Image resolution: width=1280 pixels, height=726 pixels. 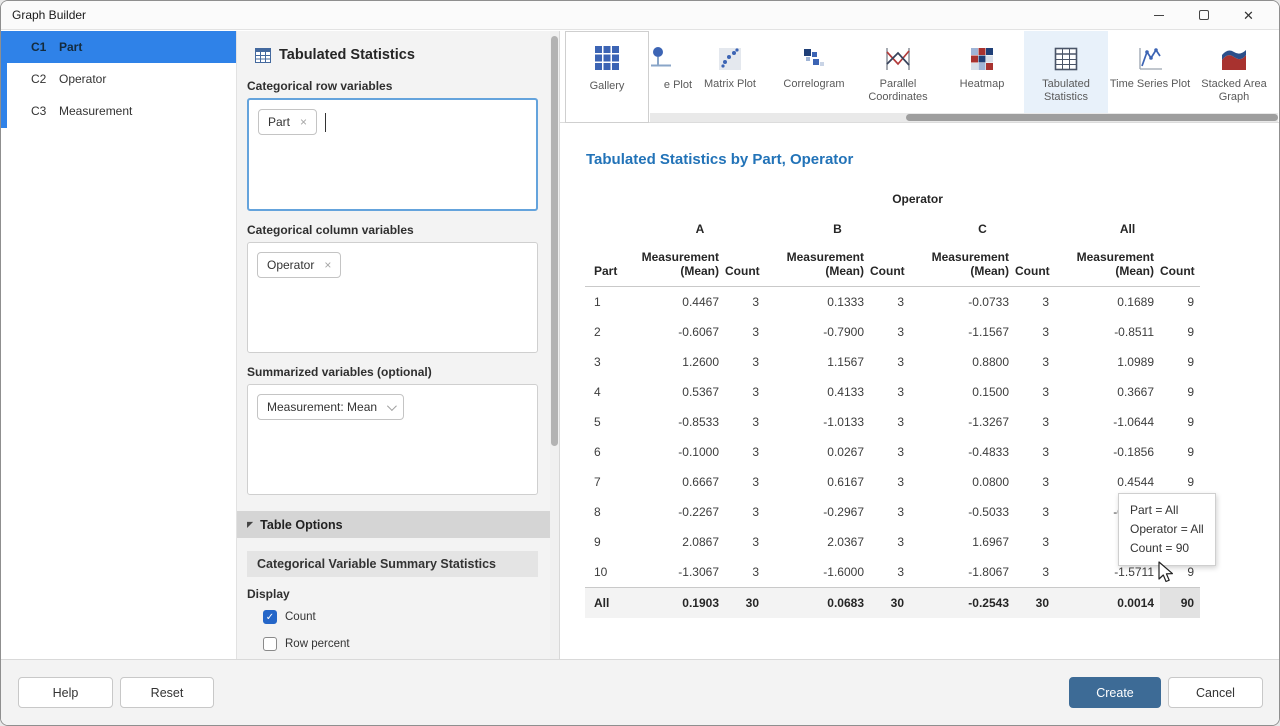 What do you see at coordinates (892, 572) in the screenshot?
I see `table-row-part-10: 10 -1.3067 3 -1.6000 3 -1.8067 3 -1.5711 9` at bounding box center [892, 572].